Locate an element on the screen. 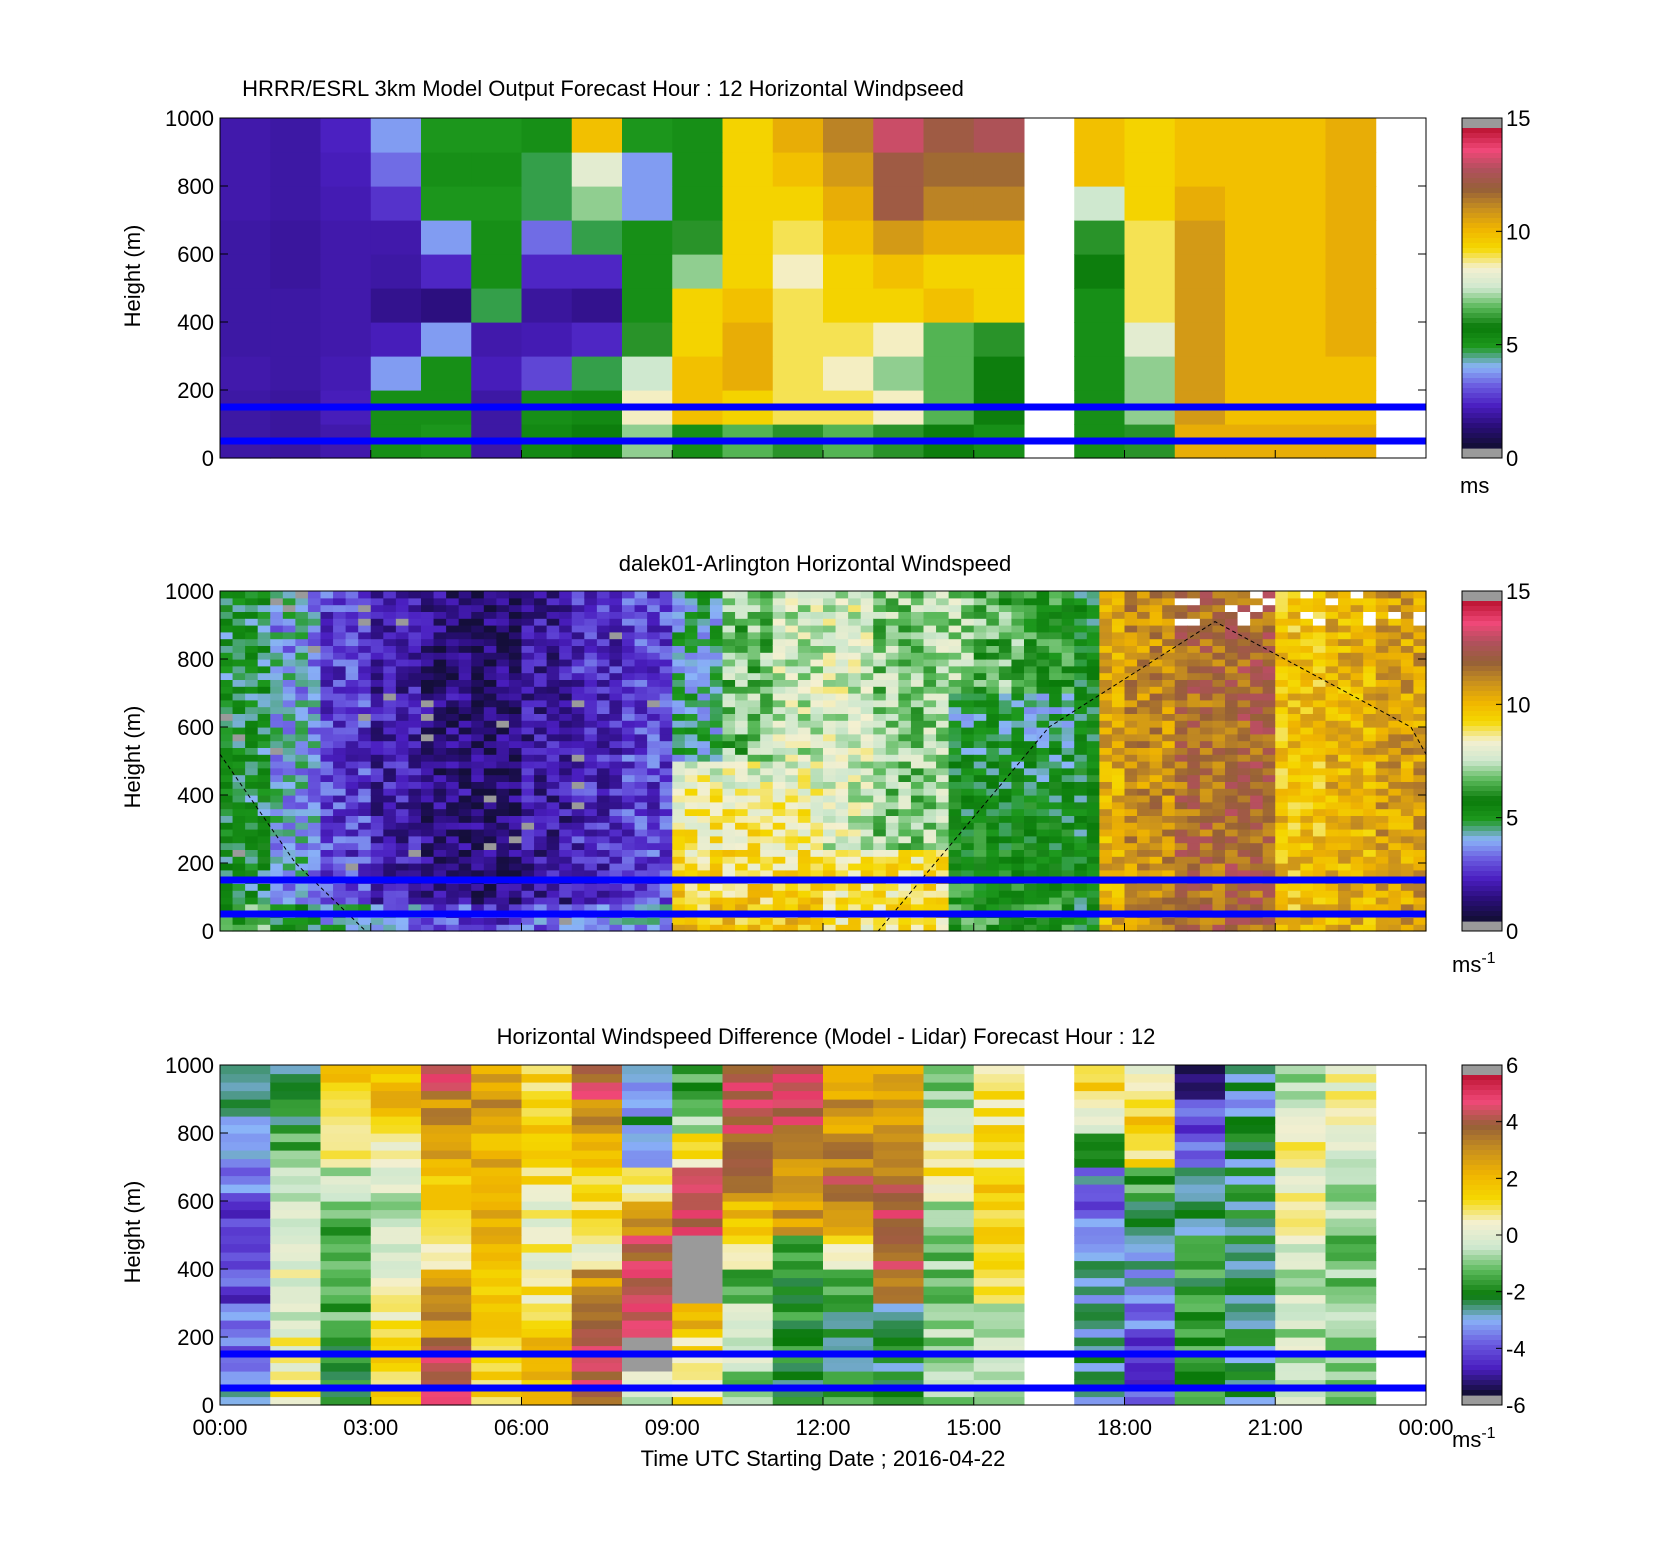 The width and height of the screenshot is (1680, 1561). colorbar-swatch is located at coordinates (1482, 251).